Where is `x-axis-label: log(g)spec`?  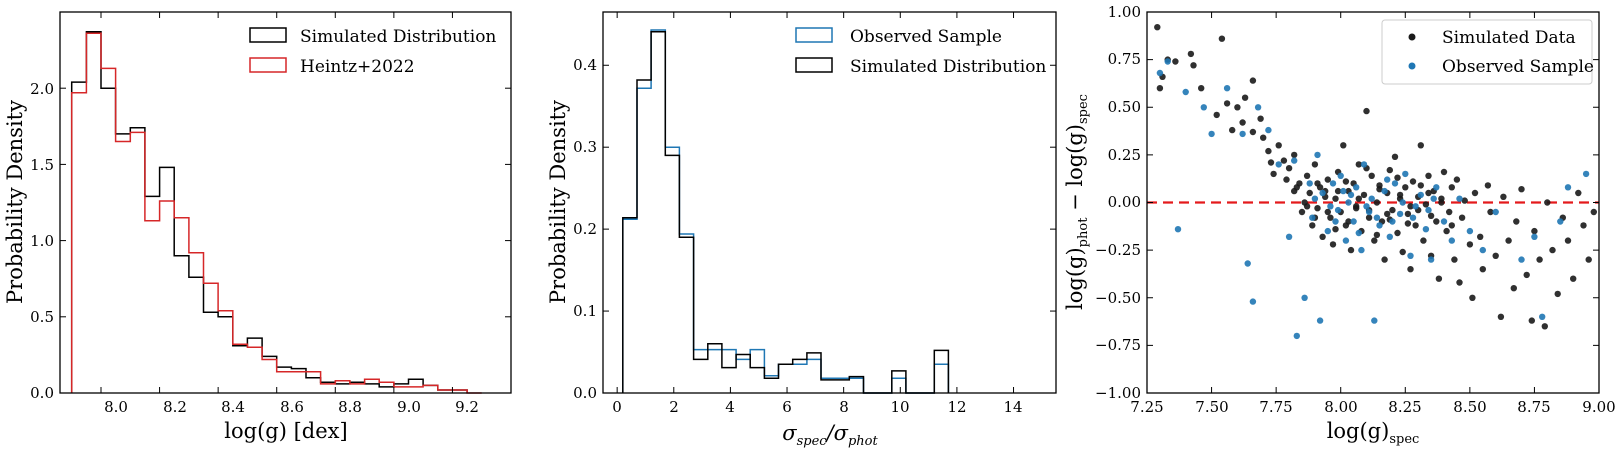 x-axis-label: log(g)spec is located at coordinates (1373, 433).